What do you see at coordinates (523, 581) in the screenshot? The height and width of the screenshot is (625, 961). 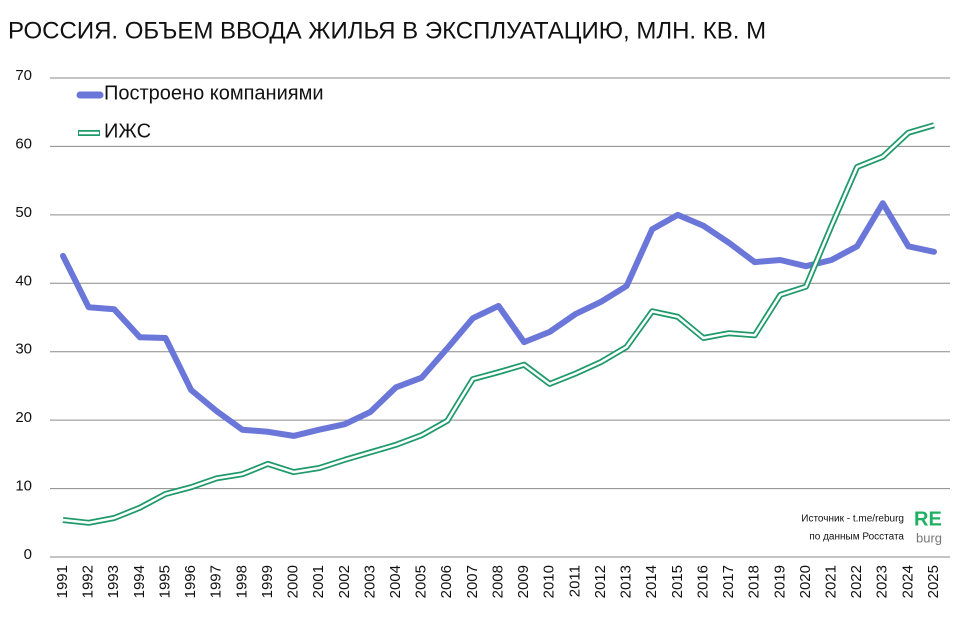 I see `x-tick-label: 2009` at bounding box center [523, 581].